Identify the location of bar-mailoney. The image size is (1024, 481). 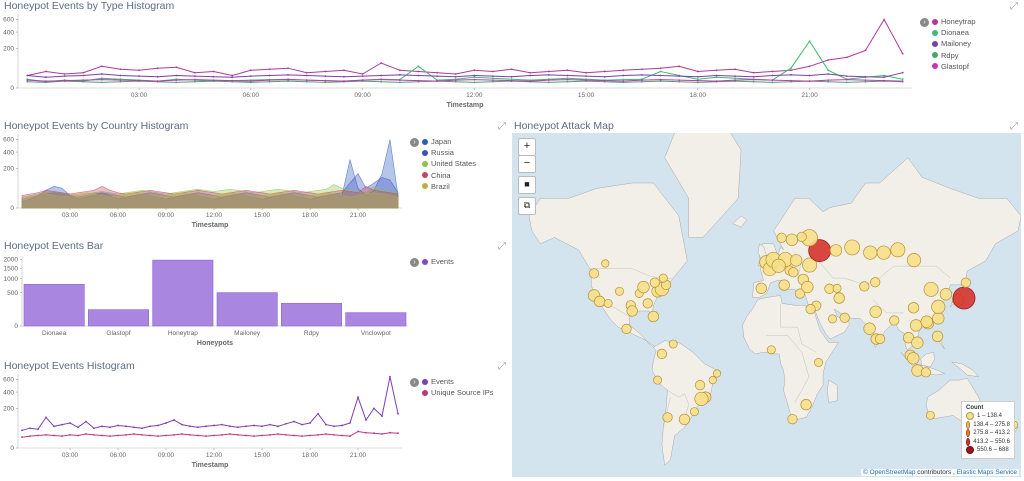
(247, 309).